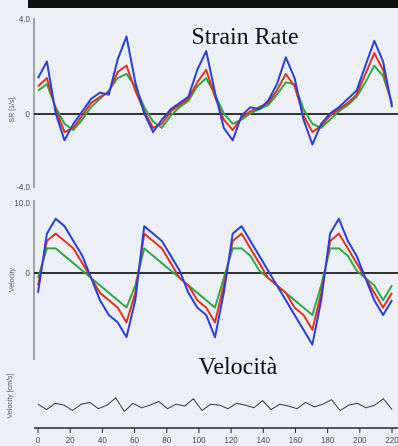 This screenshot has height=446, width=398. What do you see at coordinates (296, 440) in the screenshot?
I see `x-tick-label: 160` at bounding box center [296, 440].